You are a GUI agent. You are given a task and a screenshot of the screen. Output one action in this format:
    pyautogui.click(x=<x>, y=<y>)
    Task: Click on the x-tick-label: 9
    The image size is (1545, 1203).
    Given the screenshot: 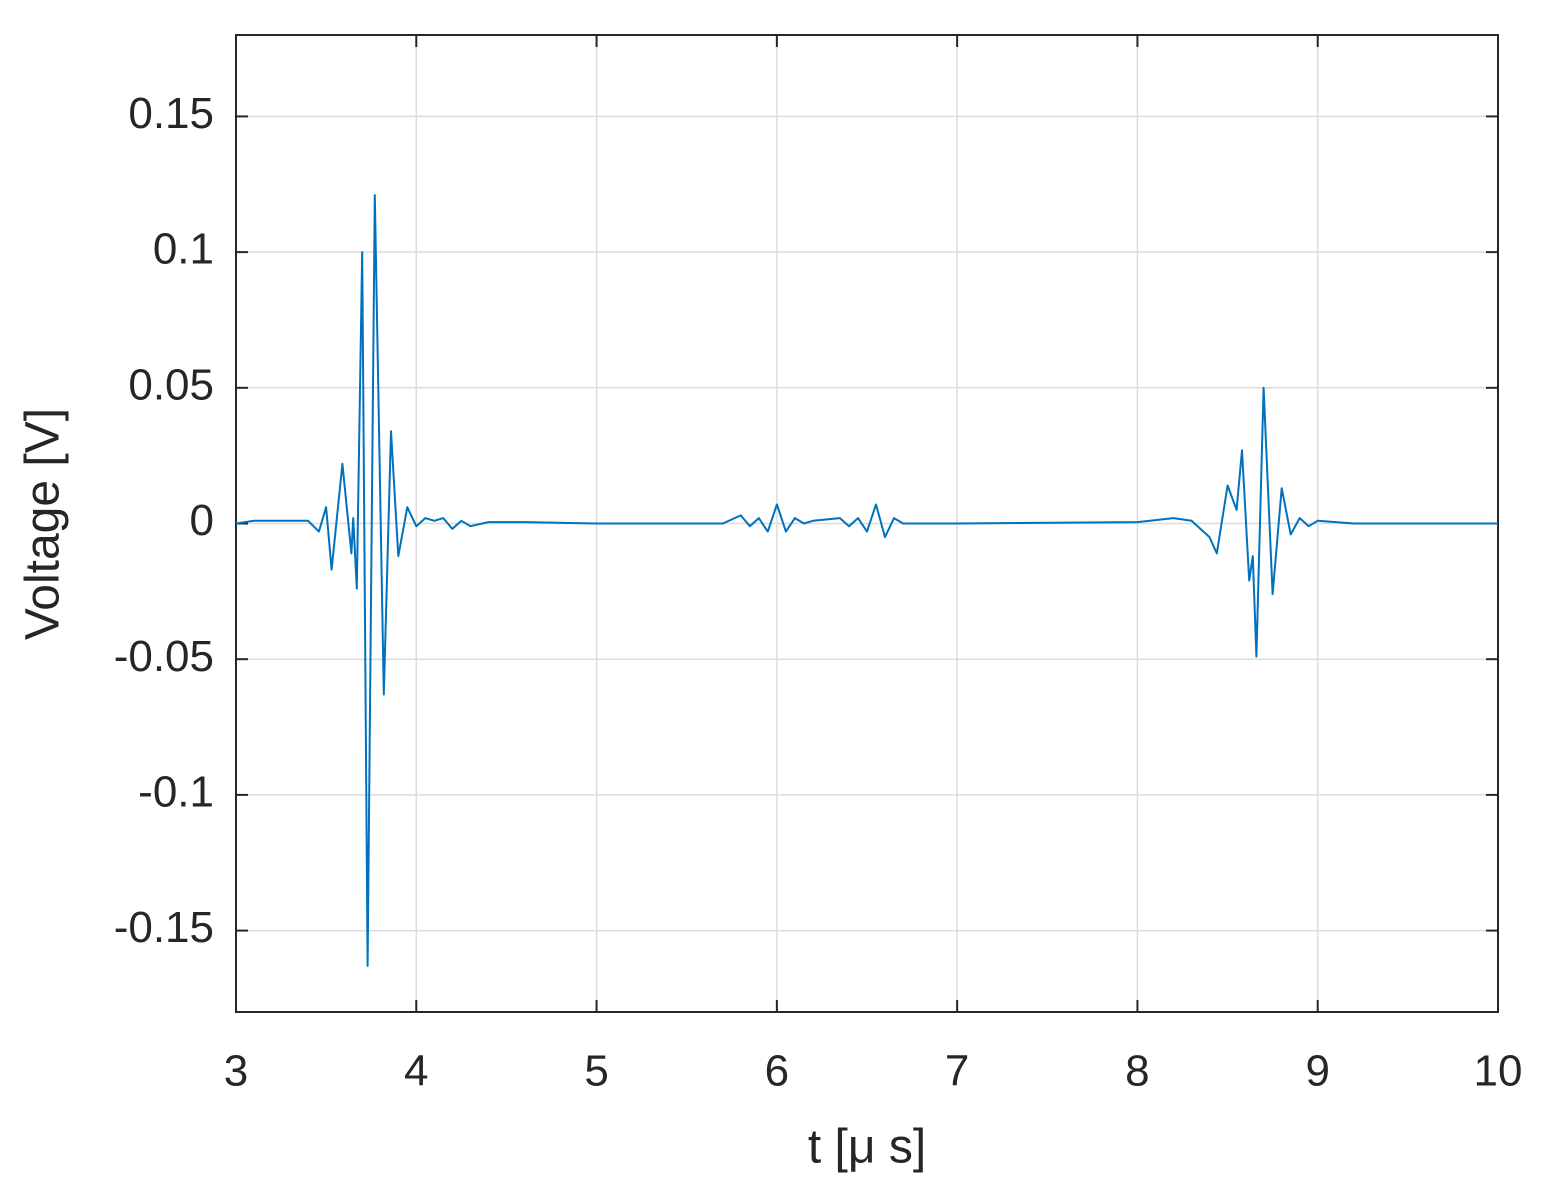 What is the action you would take?
    pyautogui.click(x=1317, y=1071)
    